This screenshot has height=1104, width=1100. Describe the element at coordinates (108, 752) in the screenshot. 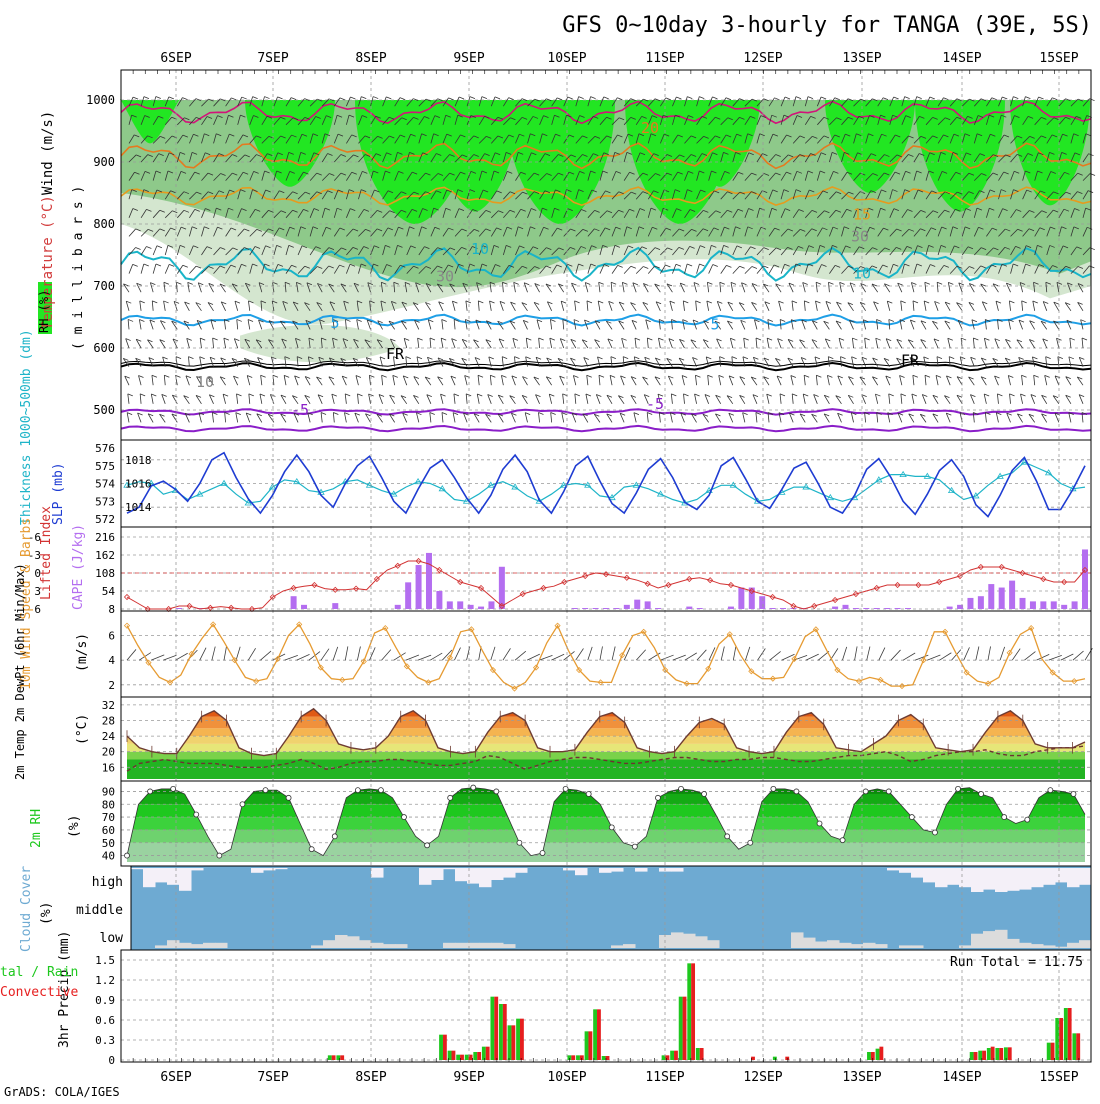

I see `y-tick-temp: 20` at that location.